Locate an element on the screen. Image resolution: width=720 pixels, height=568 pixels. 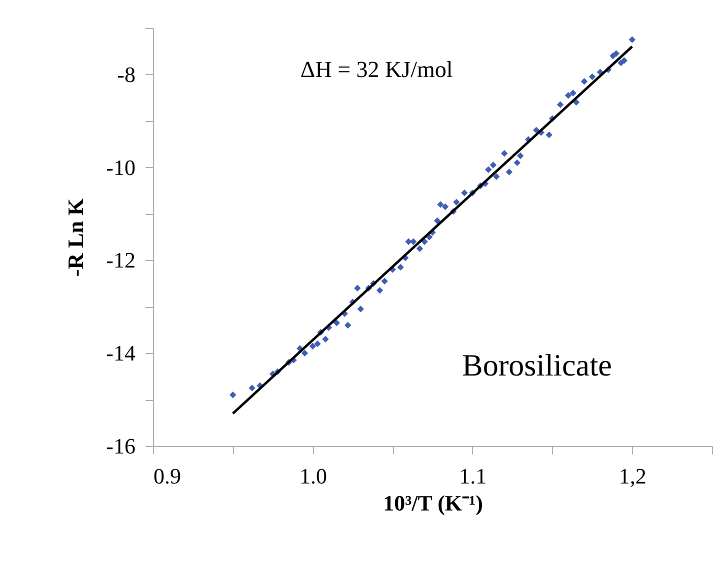
annotation: ΔH = 32 KJ/mol is located at coordinates (376, 69).